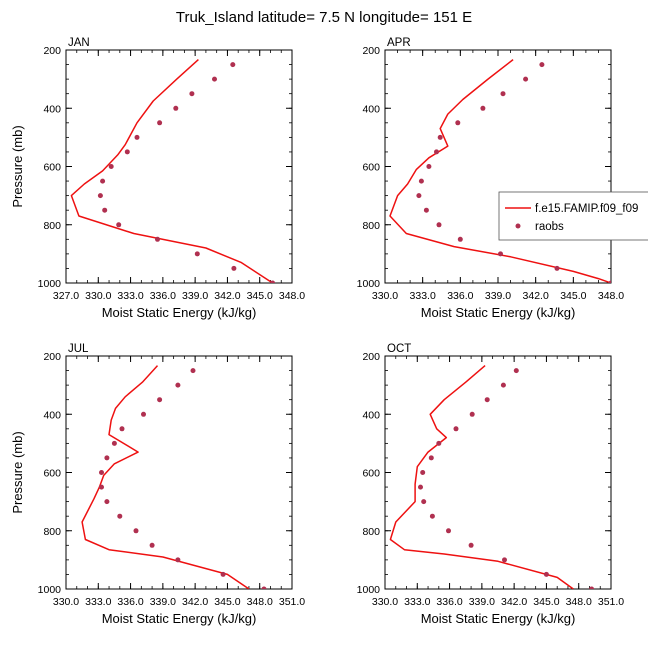  Describe the element at coordinates (518, 226) in the screenshot. I see `legend-dot-swatch` at that location.